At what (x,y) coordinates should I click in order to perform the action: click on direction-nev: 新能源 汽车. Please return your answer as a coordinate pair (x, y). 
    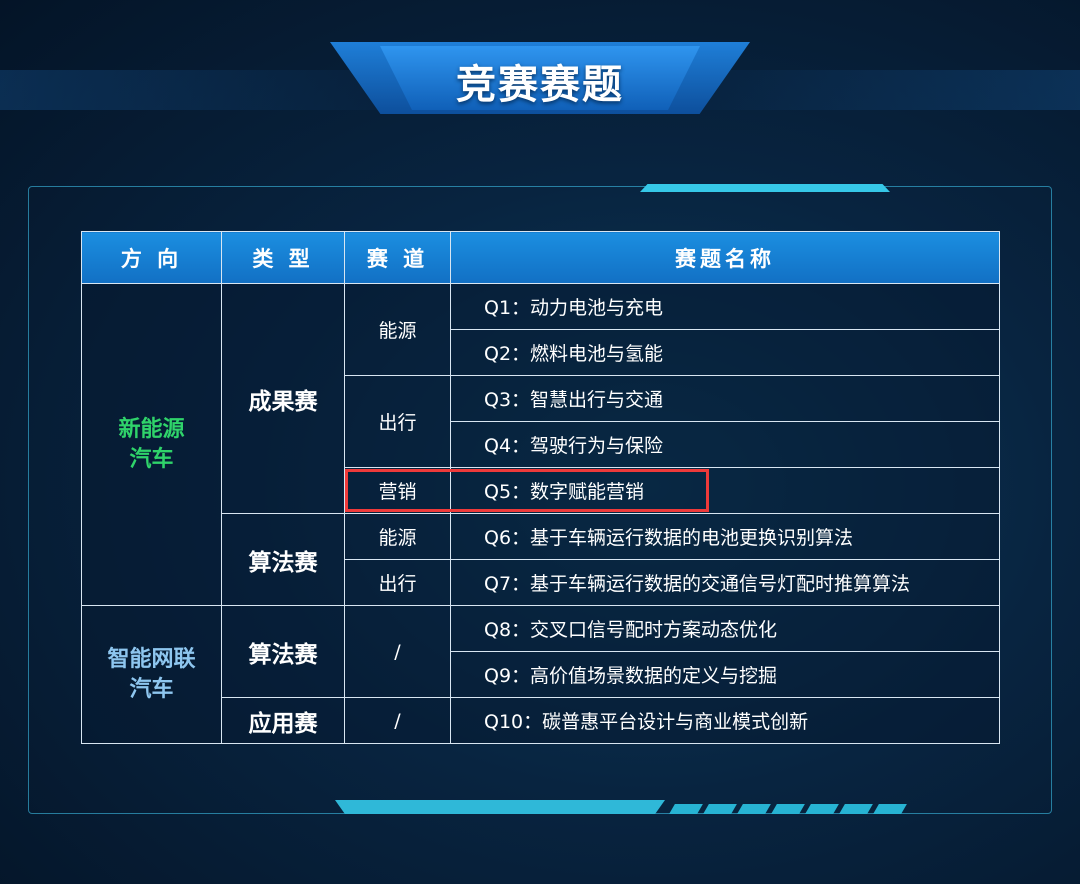
    Looking at the image, I should click on (151, 444).